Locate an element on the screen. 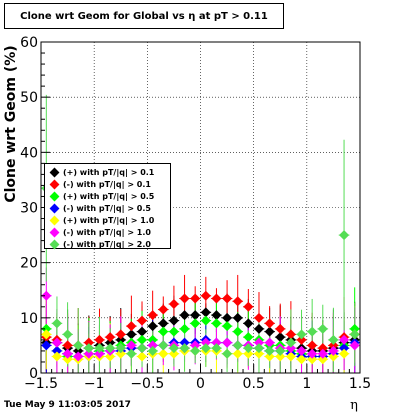 The width and height of the screenshot is (400, 414). legend-label: (-) with pT/|q| > 0.1 is located at coordinates (107, 184).